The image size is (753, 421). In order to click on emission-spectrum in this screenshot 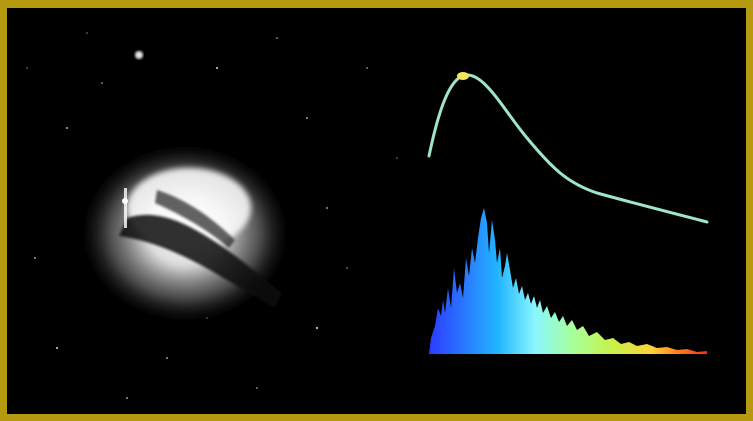, I will do `click(568, 281)`.